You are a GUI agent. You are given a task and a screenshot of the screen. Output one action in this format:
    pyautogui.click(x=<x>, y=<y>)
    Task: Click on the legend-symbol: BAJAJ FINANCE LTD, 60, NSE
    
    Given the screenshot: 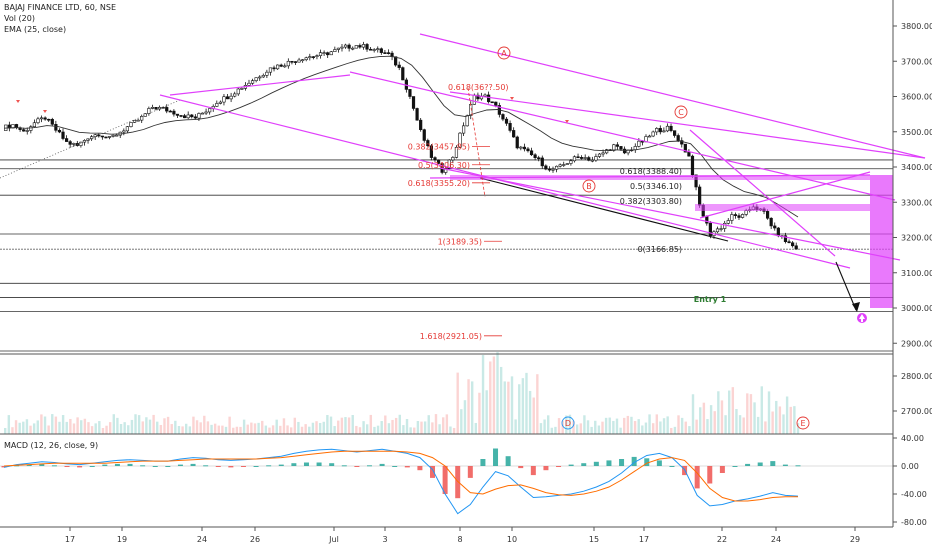 What is the action you would take?
    pyautogui.click(x=60, y=7)
    